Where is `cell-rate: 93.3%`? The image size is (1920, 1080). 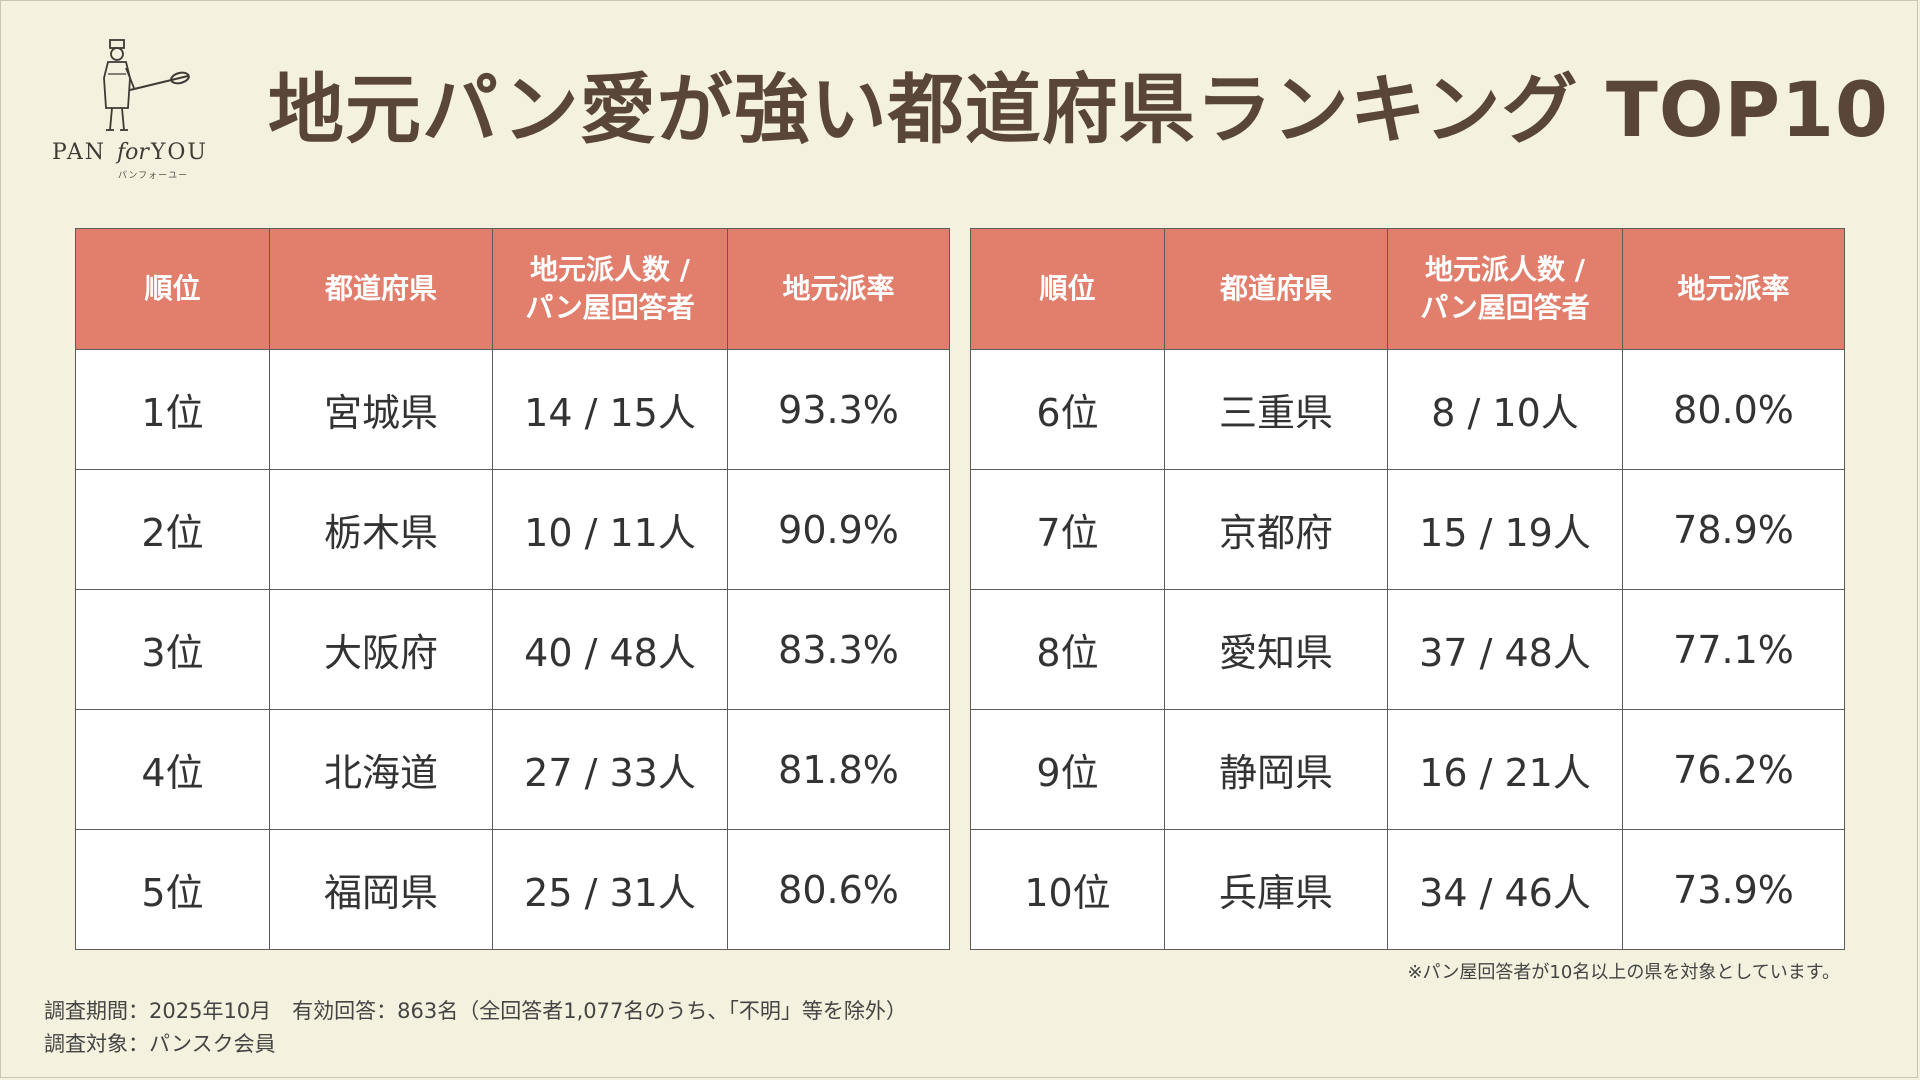 cell-rate: 93.3% is located at coordinates (838, 409).